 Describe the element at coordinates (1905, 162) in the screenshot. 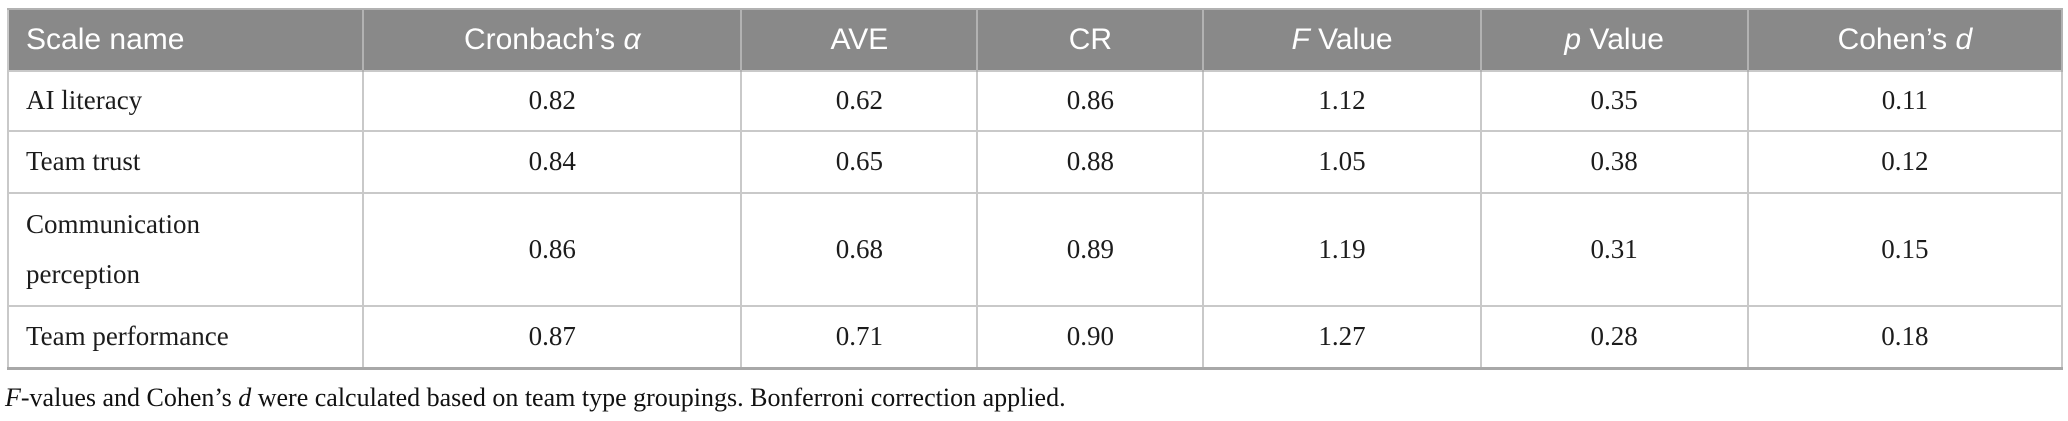

I see `cell-cohens-d: 0.12` at that location.